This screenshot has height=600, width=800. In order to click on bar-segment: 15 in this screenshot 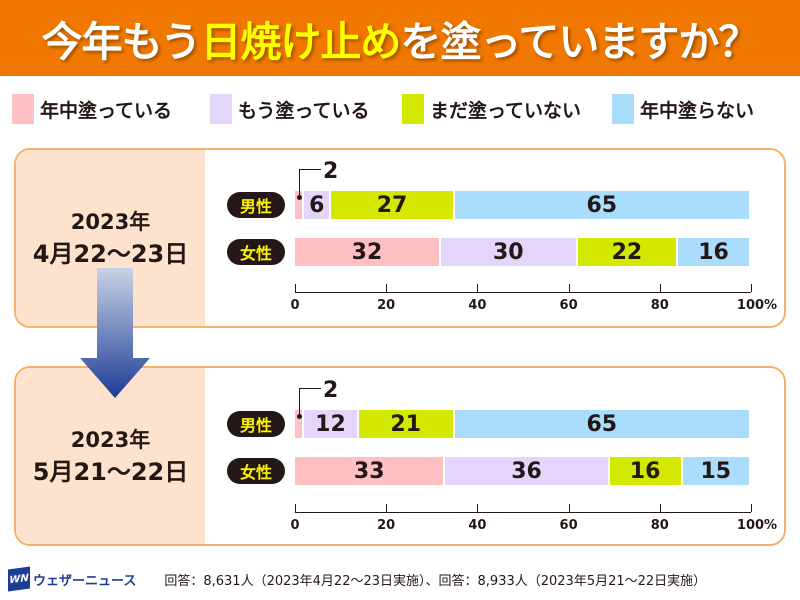, I will do `click(715, 471)`.